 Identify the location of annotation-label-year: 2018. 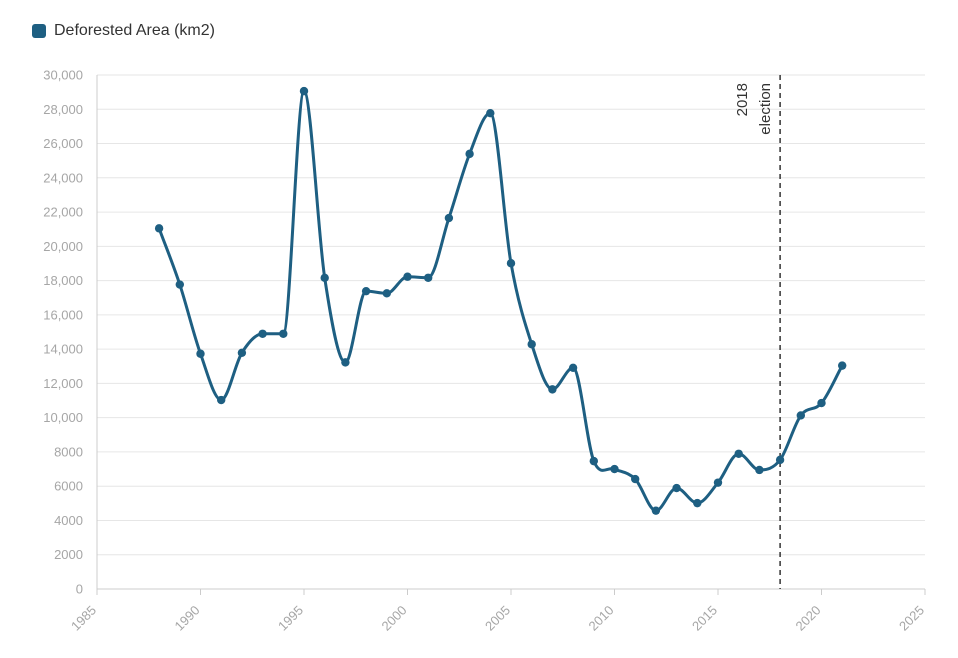
(742, 99).